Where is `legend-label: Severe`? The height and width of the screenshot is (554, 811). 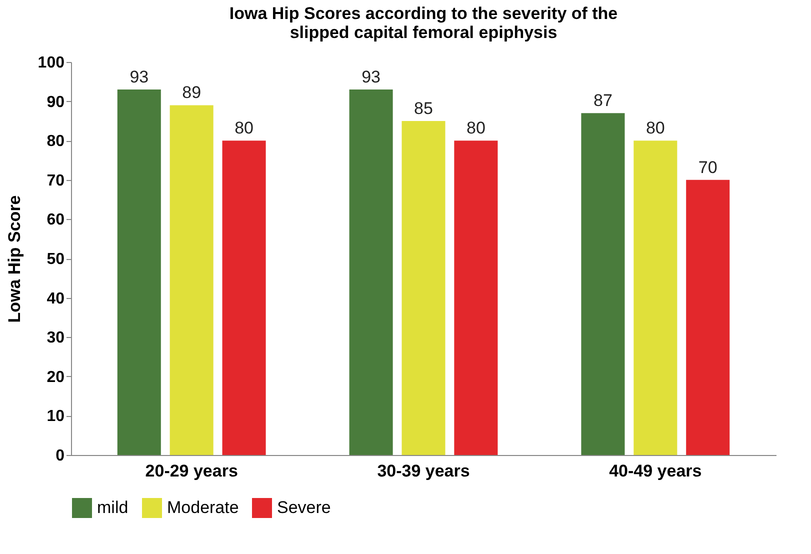
legend-label: Severe is located at coordinates (304, 507).